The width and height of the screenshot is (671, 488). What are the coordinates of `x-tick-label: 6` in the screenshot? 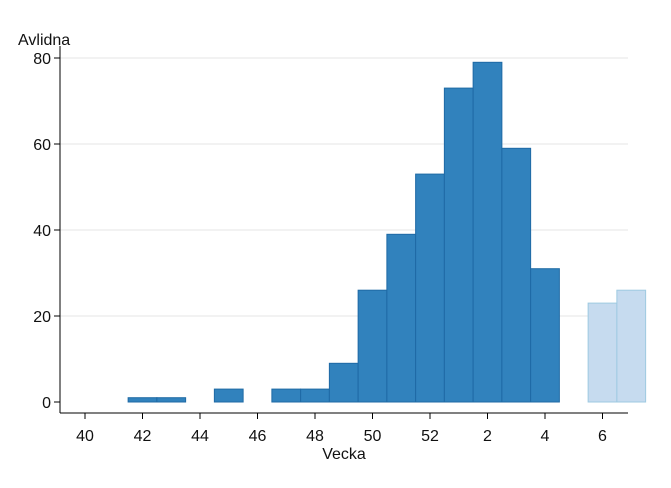 It's located at (602, 436).